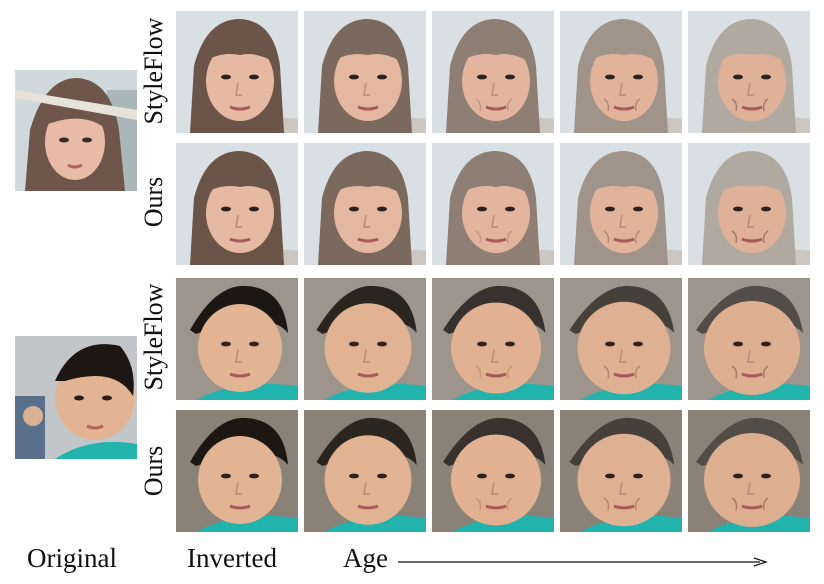 This screenshot has height=584, width=824. What do you see at coordinates (153, 71) in the screenshot?
I see `row-label-styleflow-1: StyleFlow` at bounding box center [153, 71].